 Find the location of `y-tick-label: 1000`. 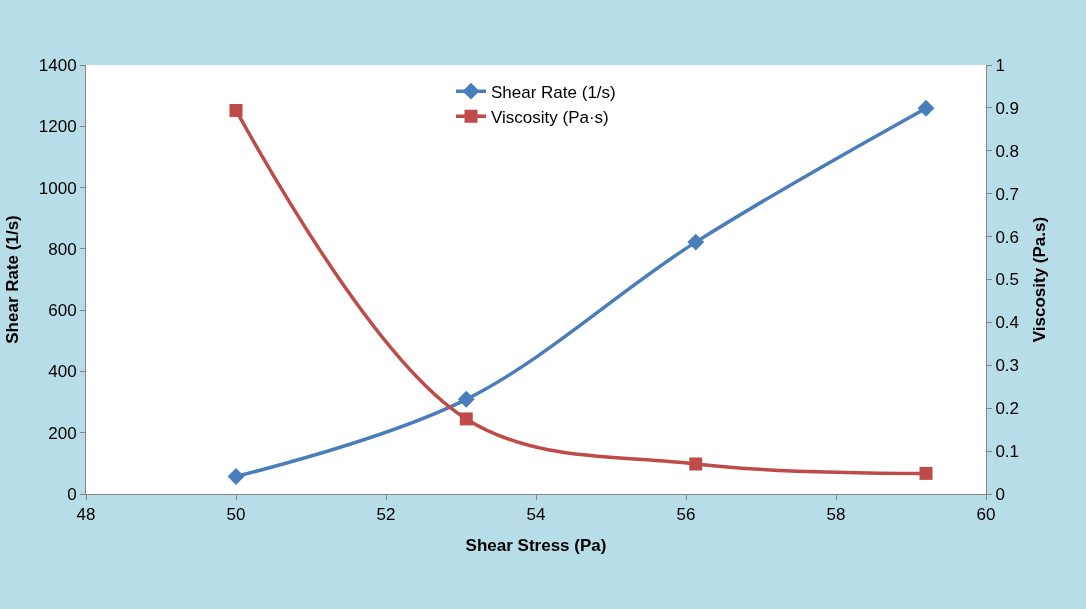

y-tick-label: 1000 is located at coordinates (57, 188).